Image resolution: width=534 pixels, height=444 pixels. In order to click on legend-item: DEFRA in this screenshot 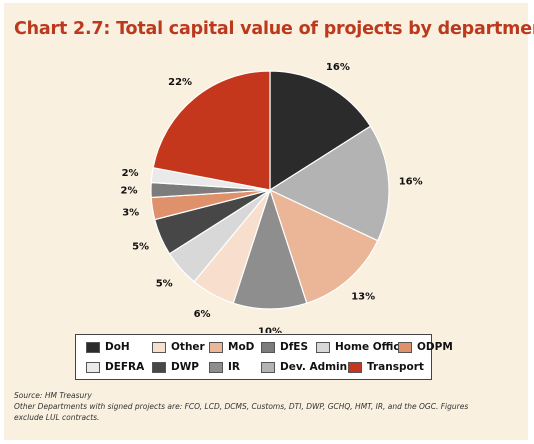, I will do `click(115, 367)`.